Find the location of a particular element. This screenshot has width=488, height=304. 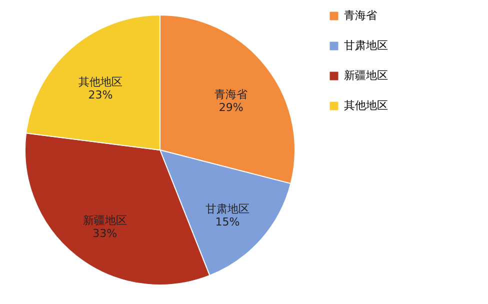

data-label: 15% is located at coordinates (227, 222).